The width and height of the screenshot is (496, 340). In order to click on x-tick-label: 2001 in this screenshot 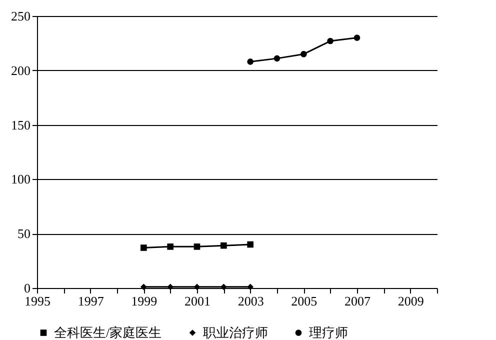, I will do `click(197, 301)`.